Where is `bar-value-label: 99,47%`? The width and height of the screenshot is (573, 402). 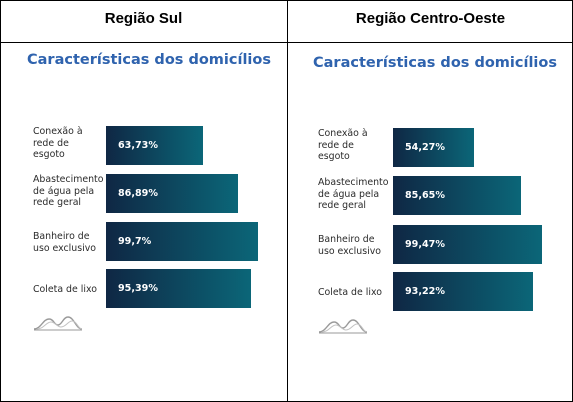 bar-value-label: 99,47% is located at coordinates (425, 244).